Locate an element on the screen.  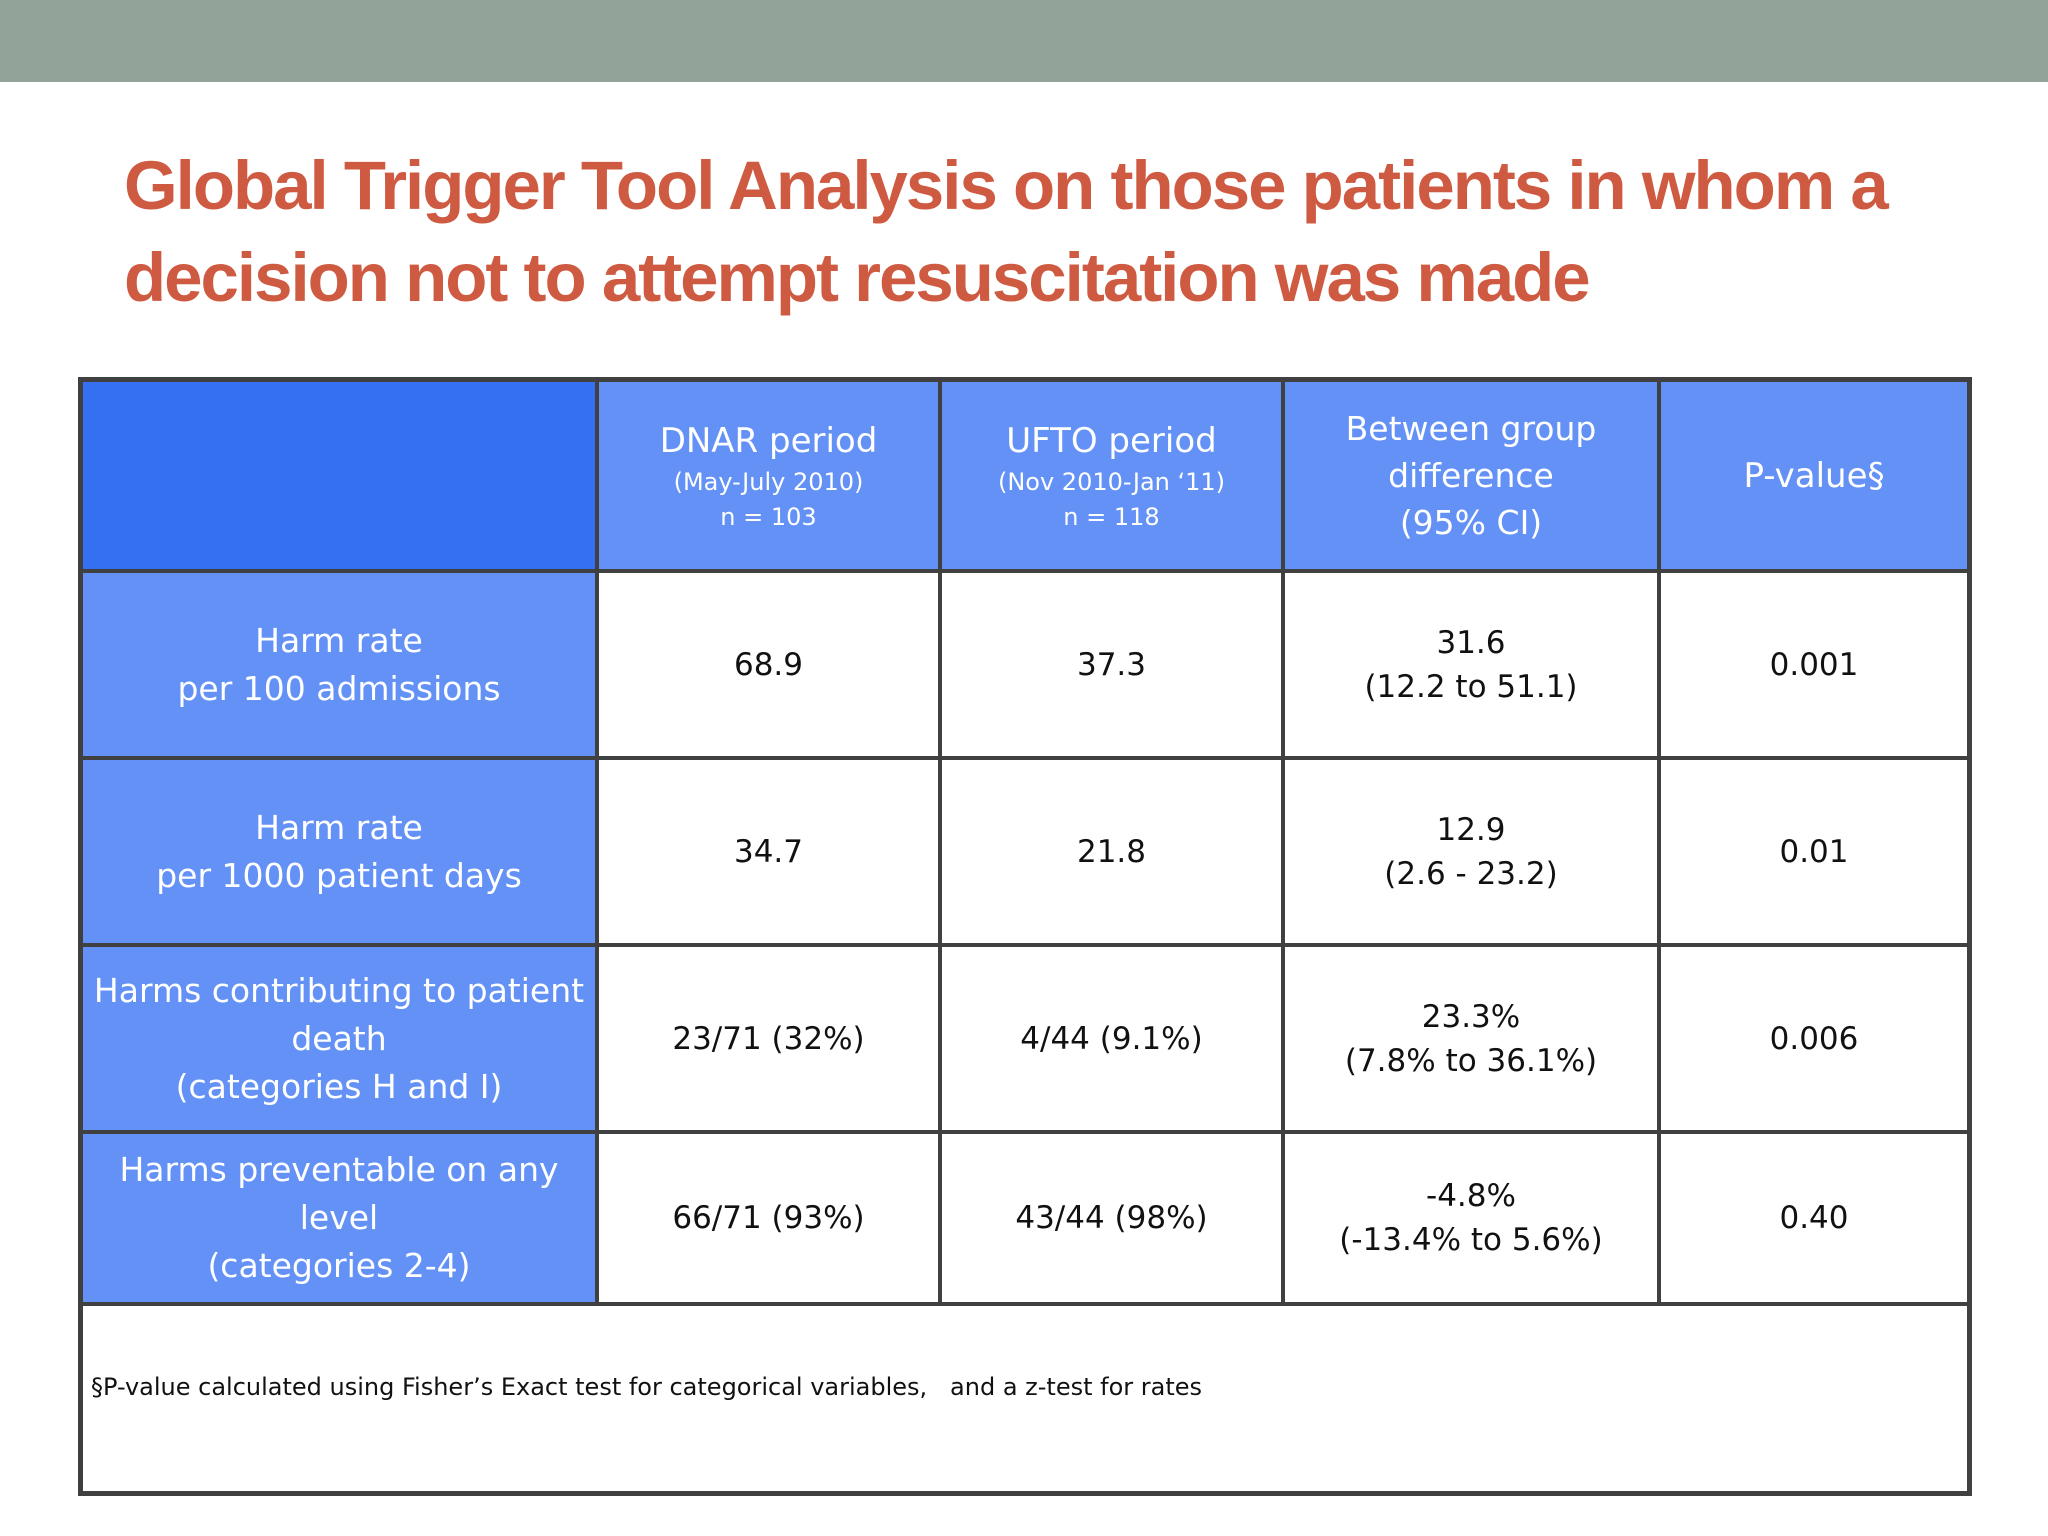
difference-value: 23.3% (7.8% to 36.1%) is located at coordinates (1471, 1038).